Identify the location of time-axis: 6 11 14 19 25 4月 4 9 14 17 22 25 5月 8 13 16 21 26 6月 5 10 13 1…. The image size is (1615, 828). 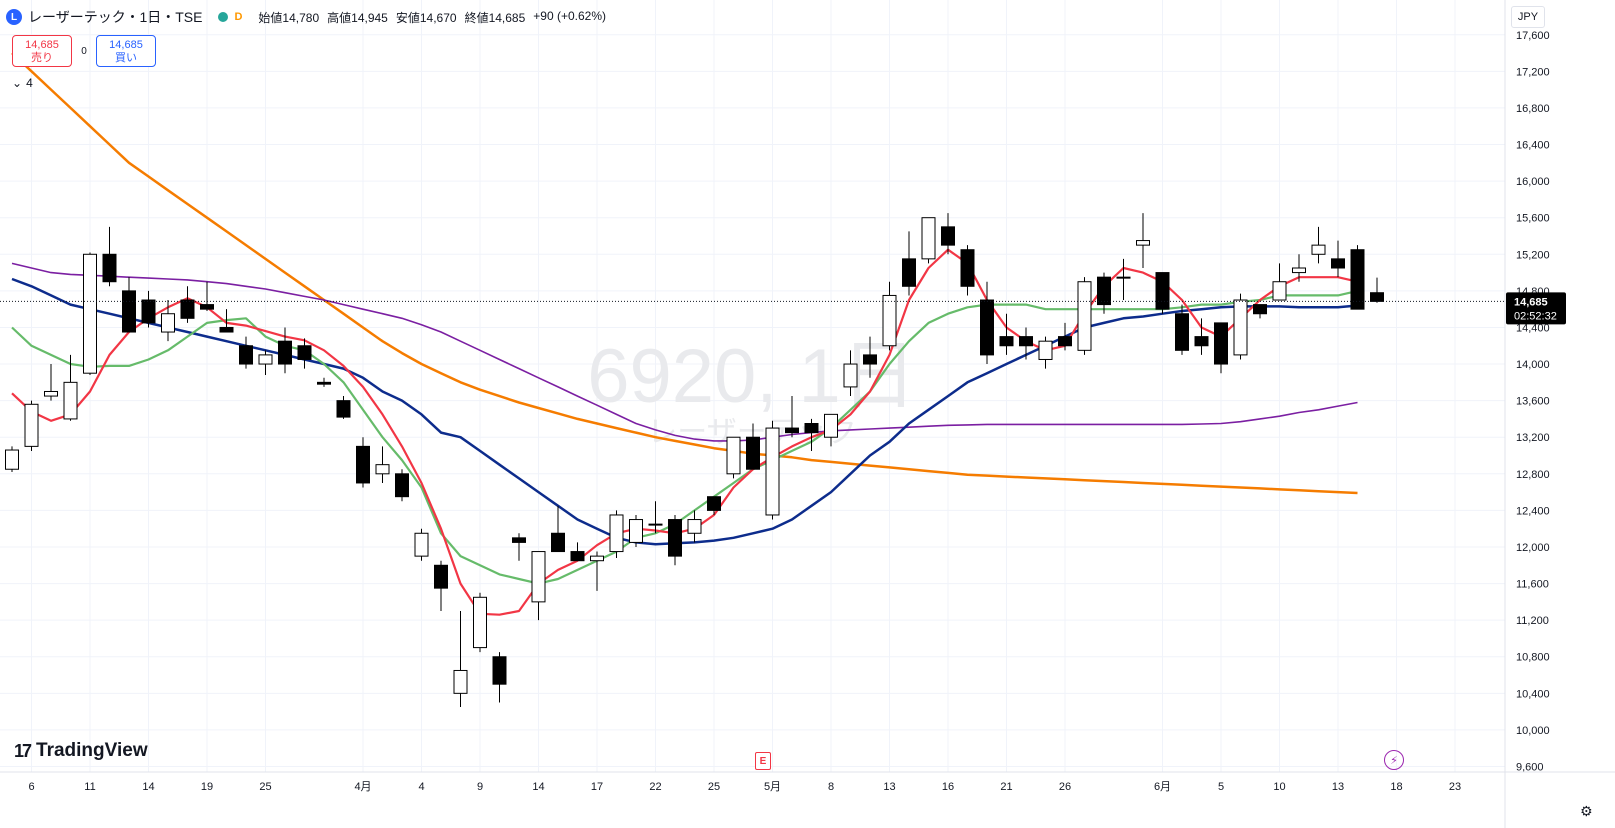
(744, 787).